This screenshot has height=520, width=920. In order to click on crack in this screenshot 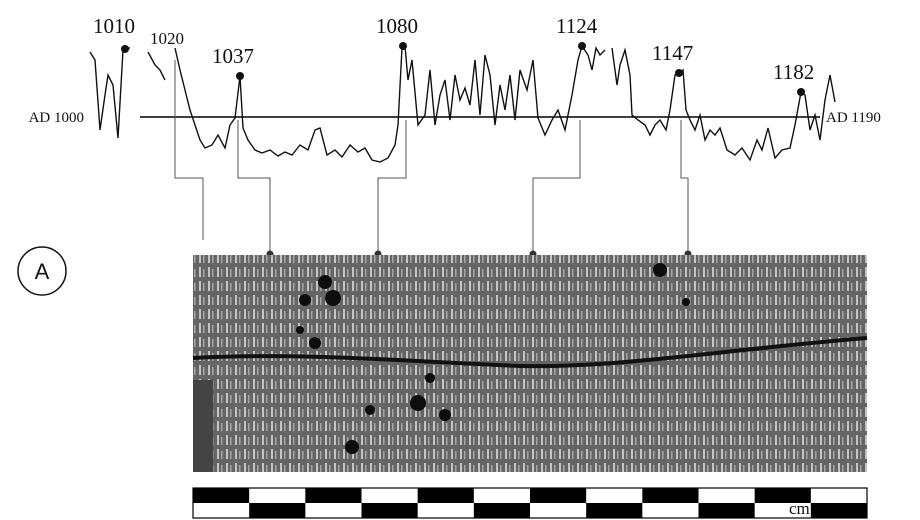, I will do `click(530, 352)`.